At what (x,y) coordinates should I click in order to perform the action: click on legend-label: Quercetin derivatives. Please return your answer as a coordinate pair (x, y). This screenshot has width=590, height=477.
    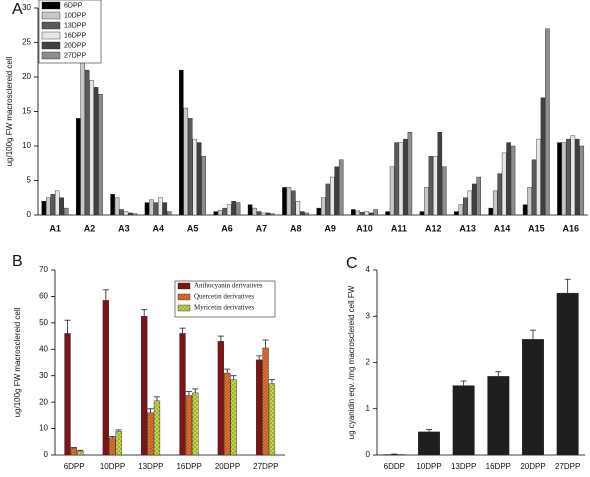
    Looking at the image, I should click on (224, 297).